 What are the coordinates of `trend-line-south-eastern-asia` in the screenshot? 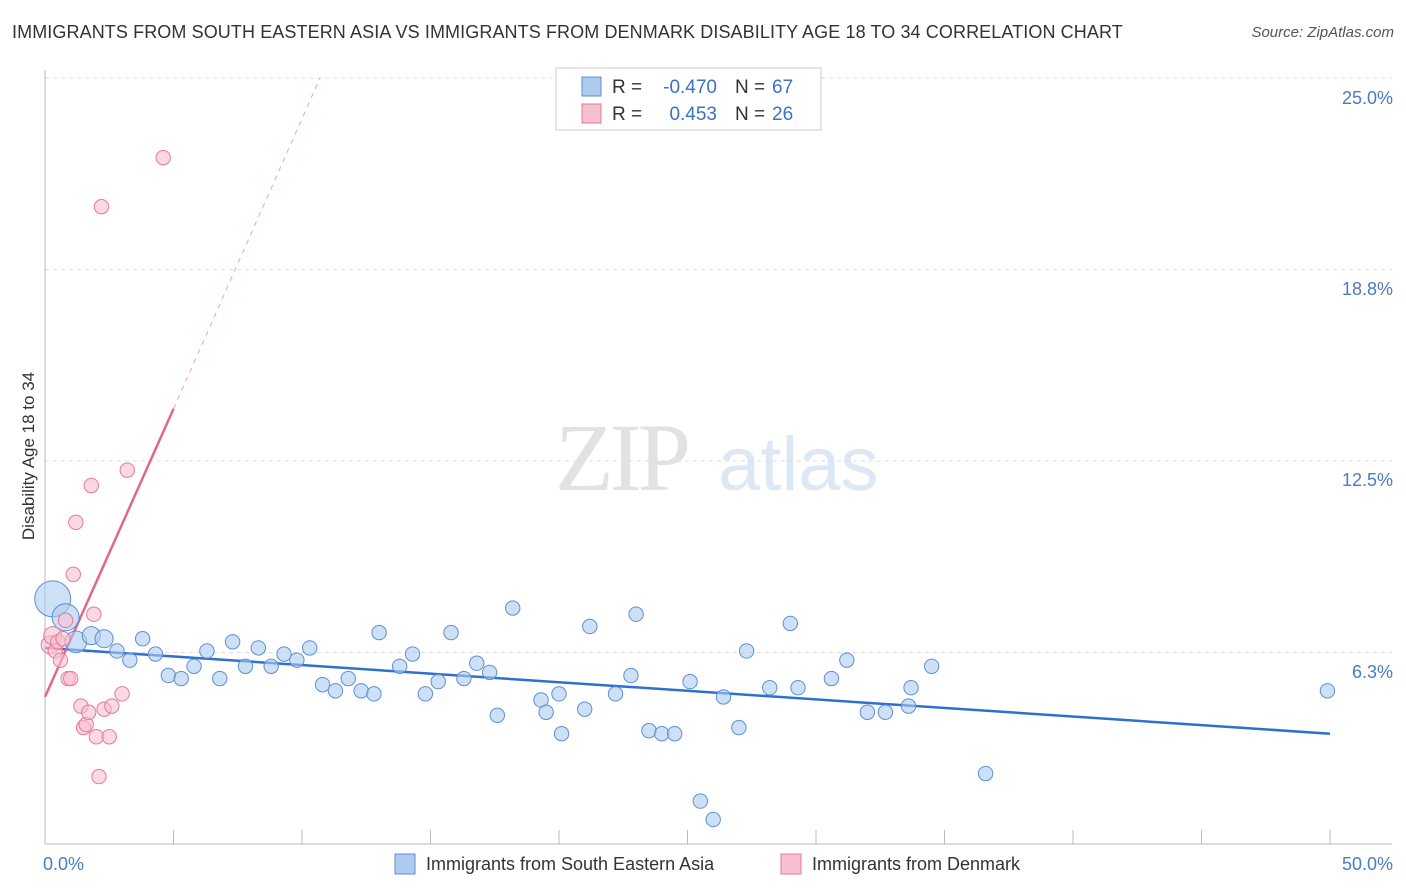 It's located at (687, 690).